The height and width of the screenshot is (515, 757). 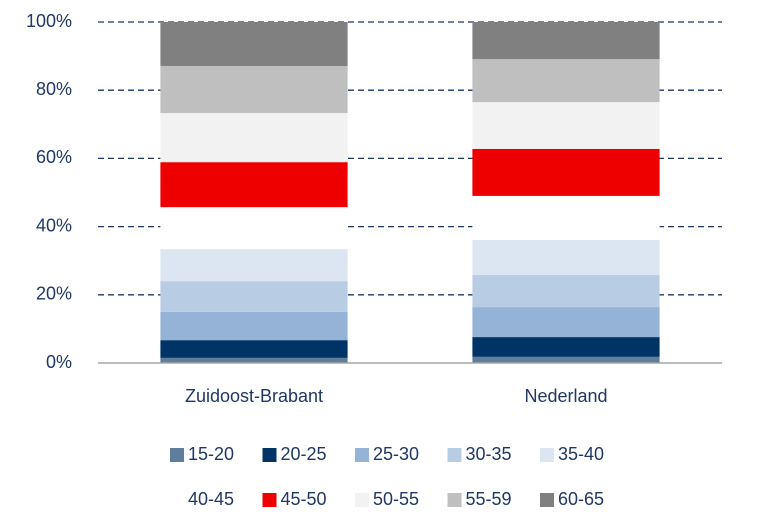 What do you see at coordinates (565, 396) in the screenshot?
I see `x-tick-label: Nederland` at bounding box center [565, 396].